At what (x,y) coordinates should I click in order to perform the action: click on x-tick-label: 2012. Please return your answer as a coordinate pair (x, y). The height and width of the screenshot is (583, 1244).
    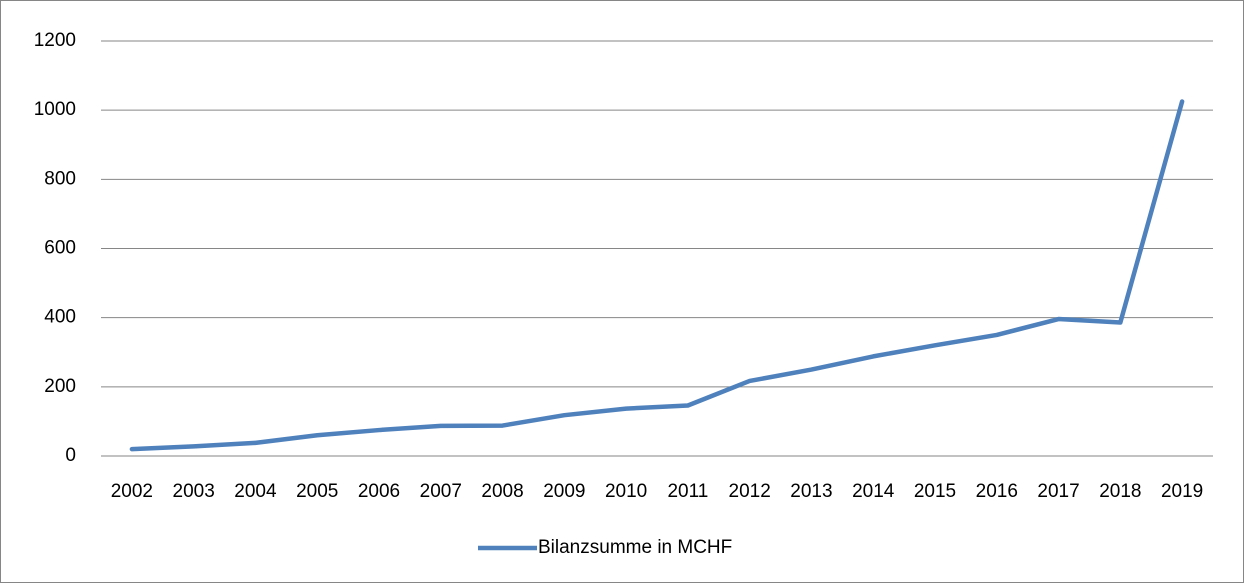
    Looking at the image, I should click on (750, 491).